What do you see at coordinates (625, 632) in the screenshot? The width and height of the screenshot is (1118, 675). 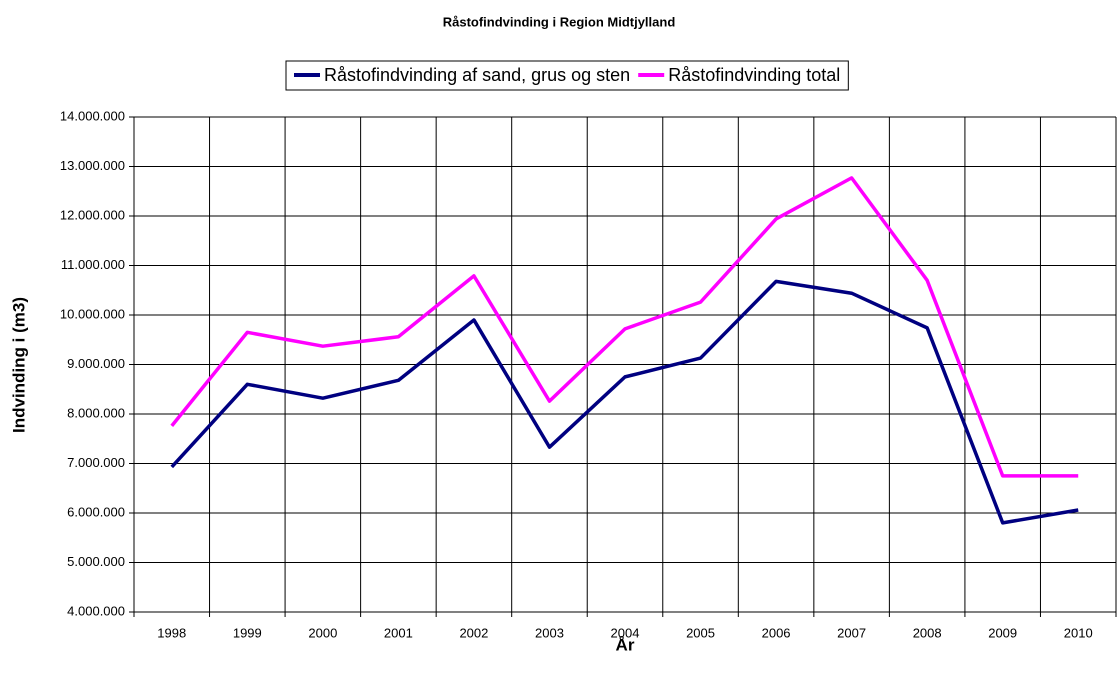 I see `x-tick-label: 2004` at bounding box center [625, 632].